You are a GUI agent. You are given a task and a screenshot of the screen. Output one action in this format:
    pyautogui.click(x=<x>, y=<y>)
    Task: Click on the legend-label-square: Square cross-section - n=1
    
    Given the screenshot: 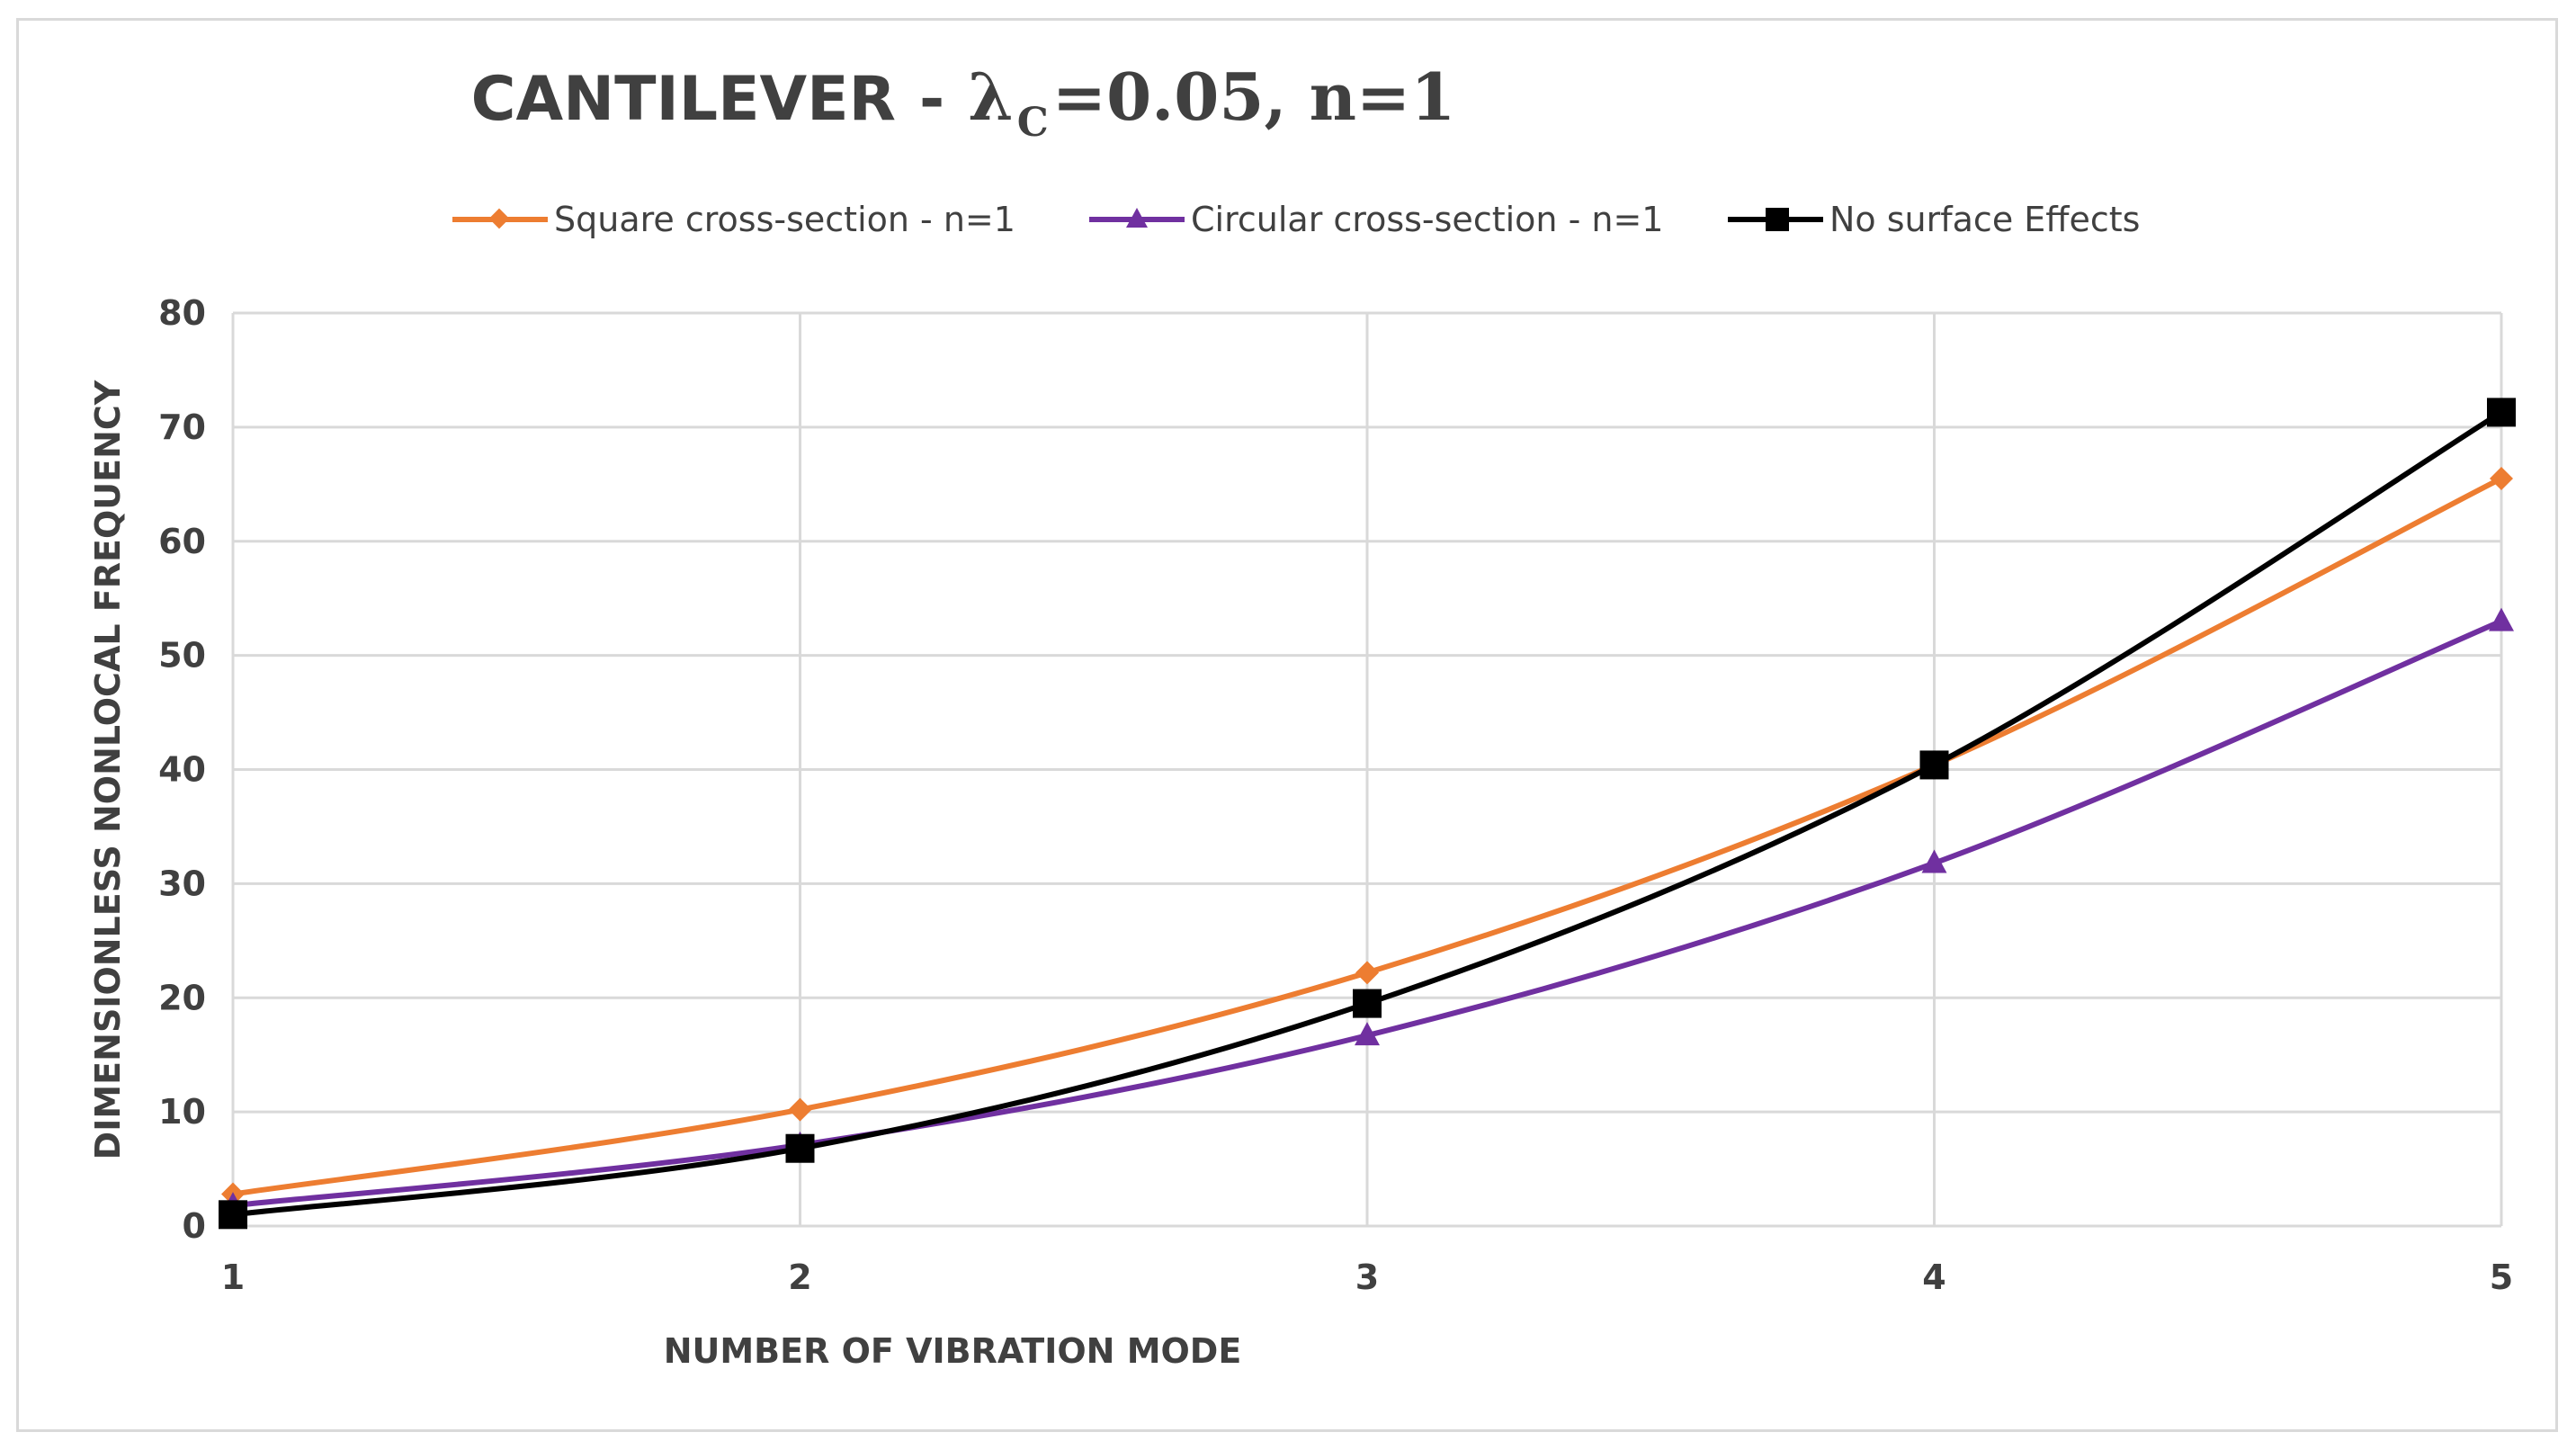 What is the action you would take?
    pyautogui.click(x=784, y=219)
    